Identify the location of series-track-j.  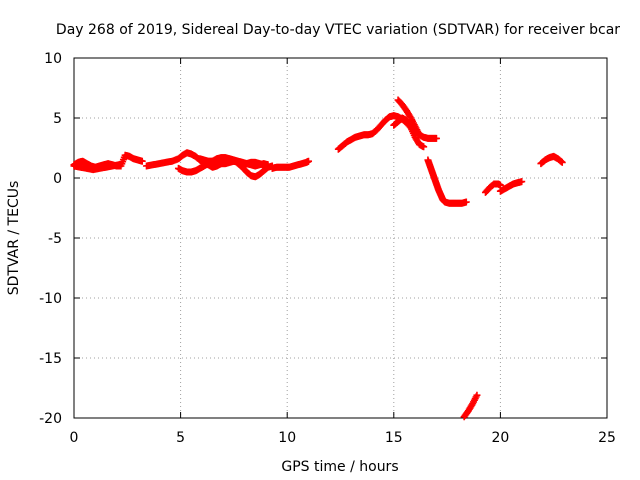
(447, 181).